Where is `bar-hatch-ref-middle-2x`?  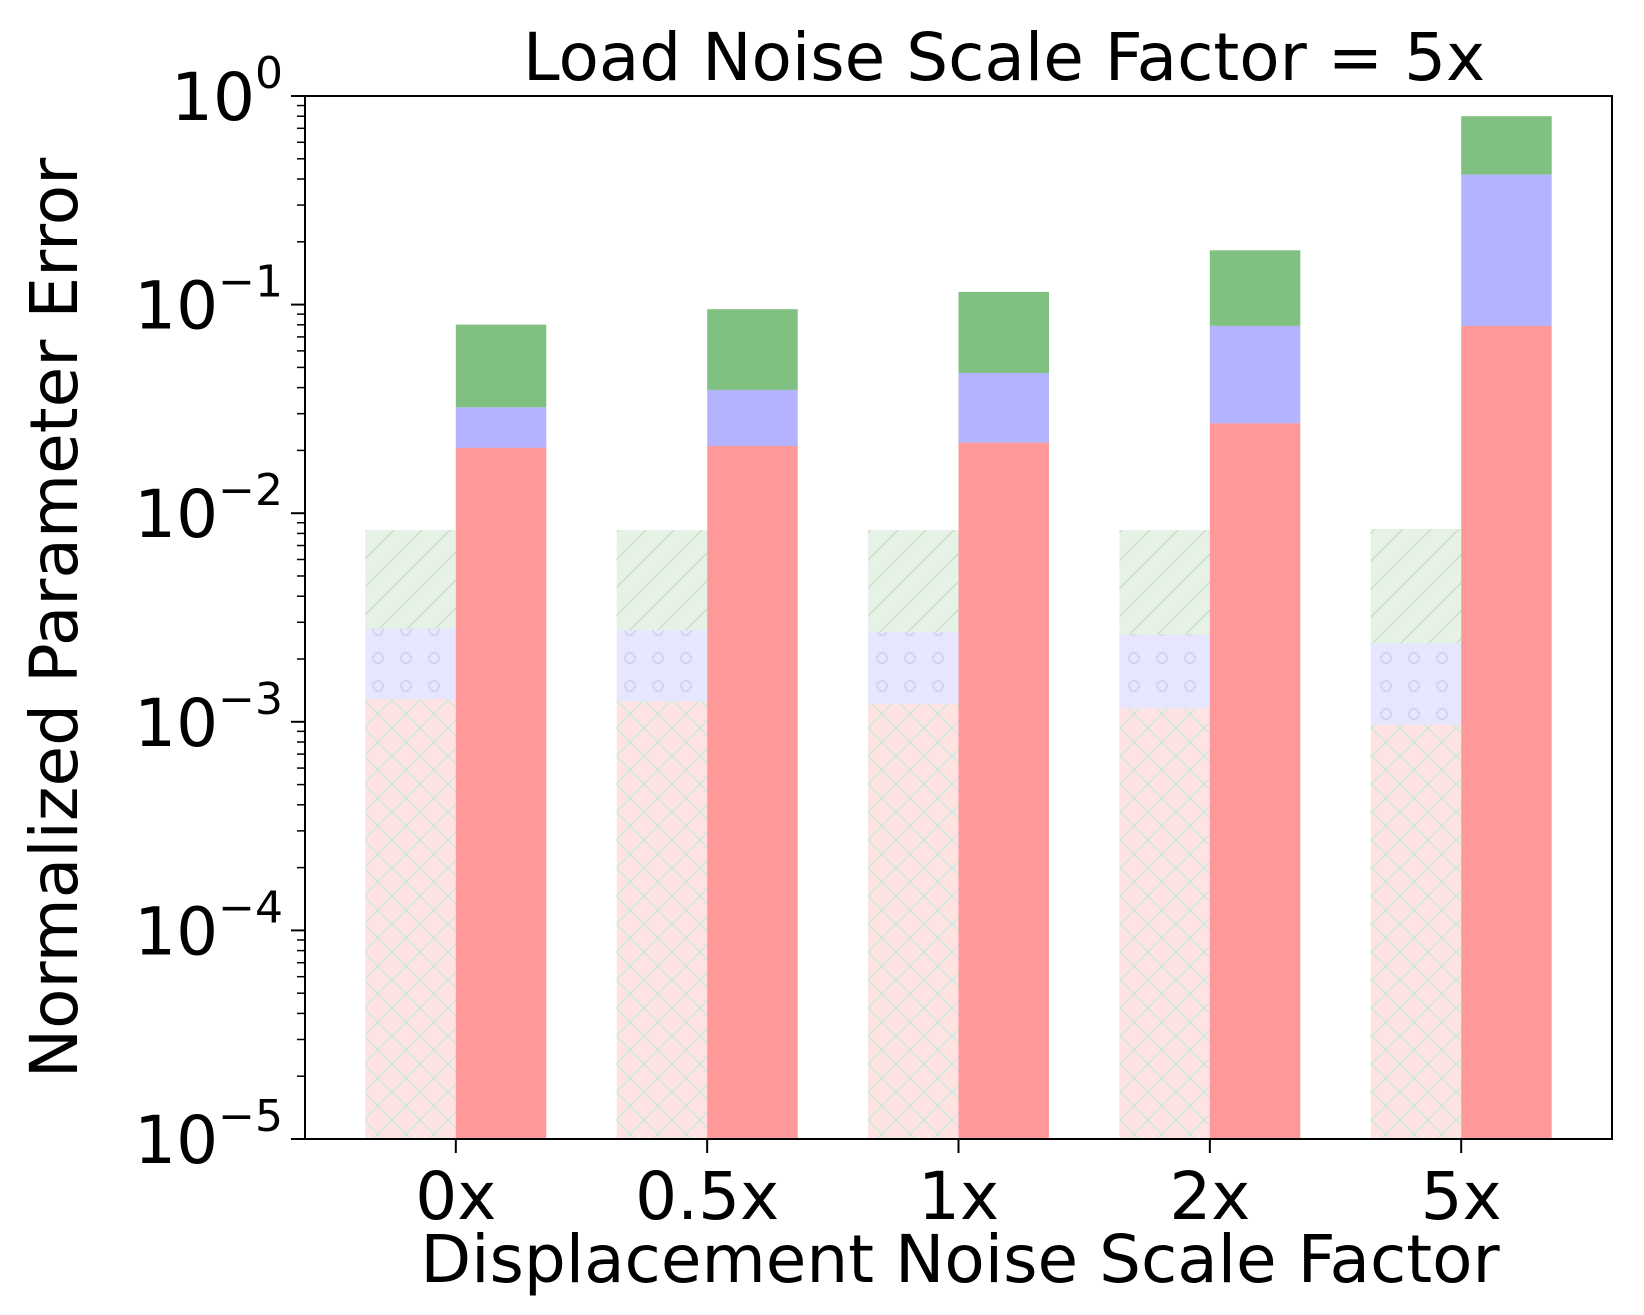
bar-hatch-ref-middle-2x is located at coordinates (1164, 671).